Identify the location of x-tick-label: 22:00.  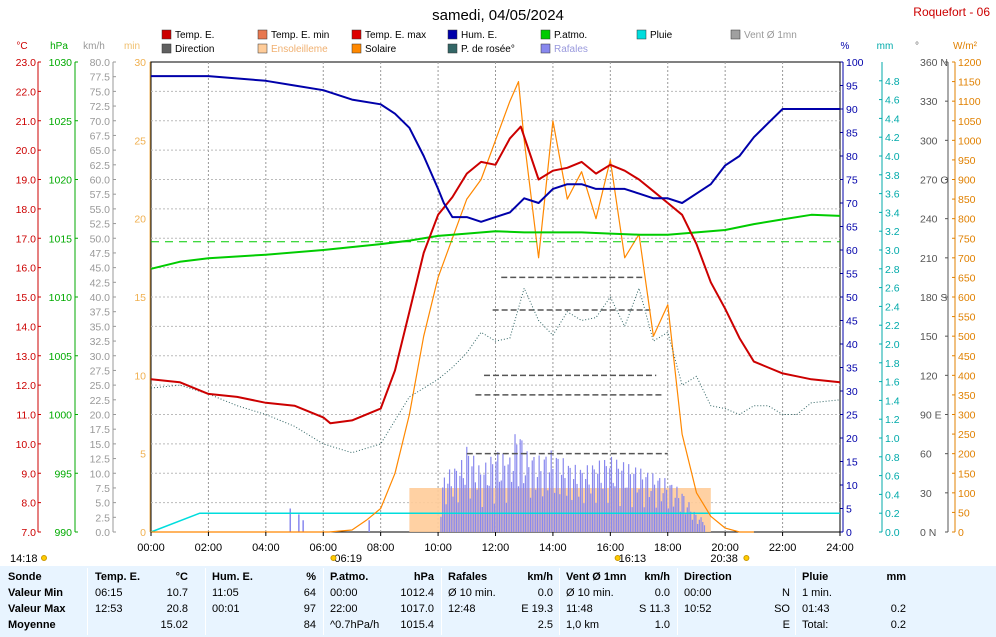
(783, 548).